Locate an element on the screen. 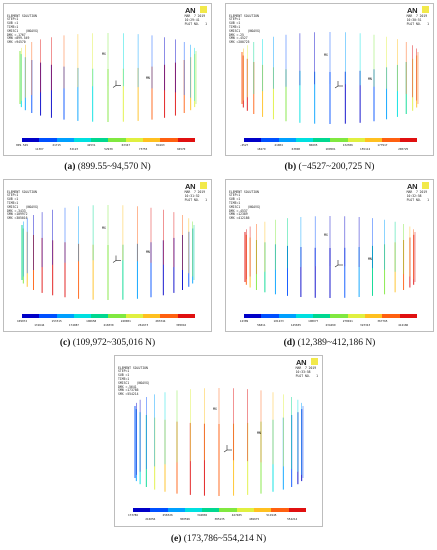 The height and width of the screenshot is (550, 437). caption-d: (d) (12,389~412,186 N) is located at coordinates (329, 343).